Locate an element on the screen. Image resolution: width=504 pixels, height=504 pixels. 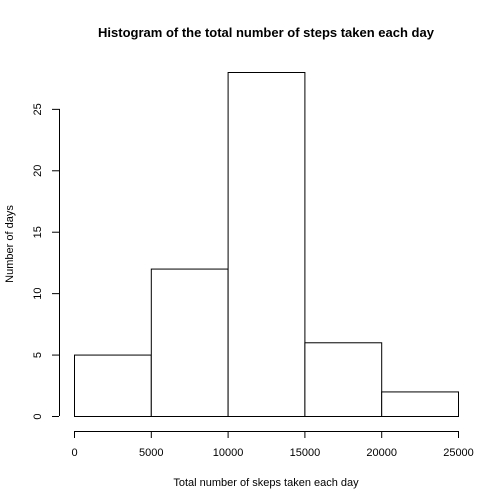
y-tick-label-4: 20 is located at coordinates (38, 171).